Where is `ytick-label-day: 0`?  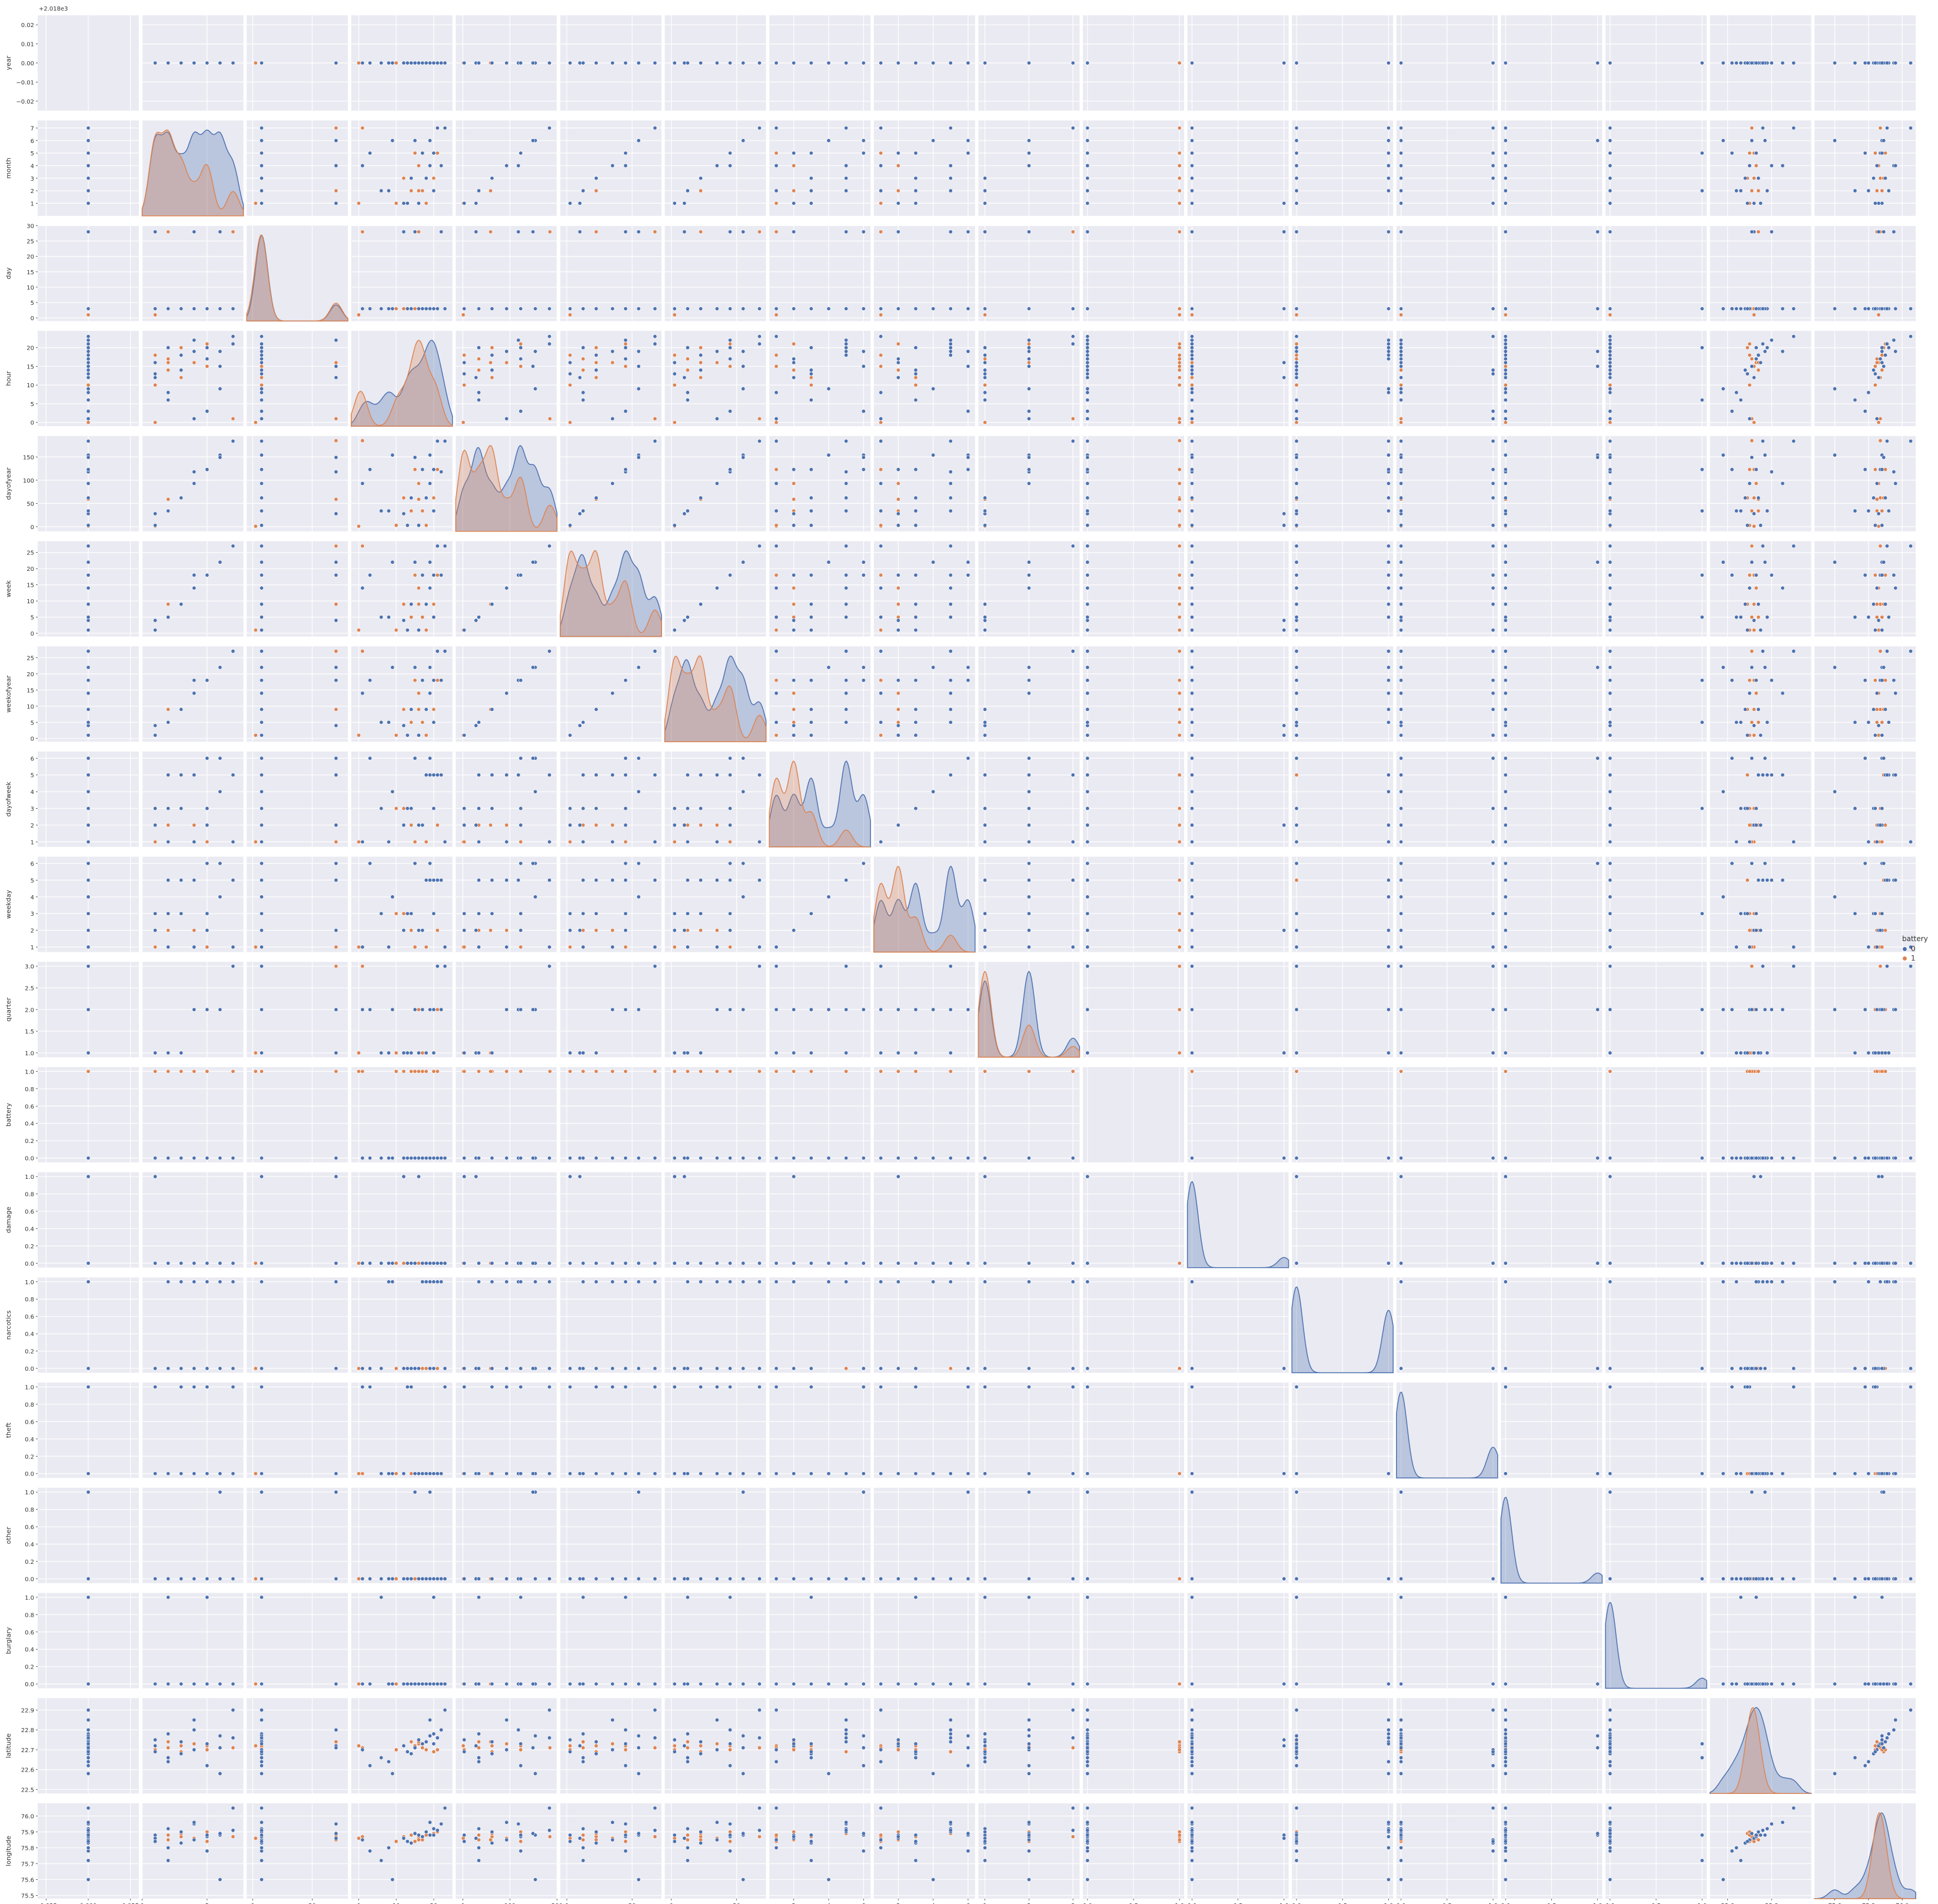
ytick-label-day: 0 is located at coordinates (32, 318).